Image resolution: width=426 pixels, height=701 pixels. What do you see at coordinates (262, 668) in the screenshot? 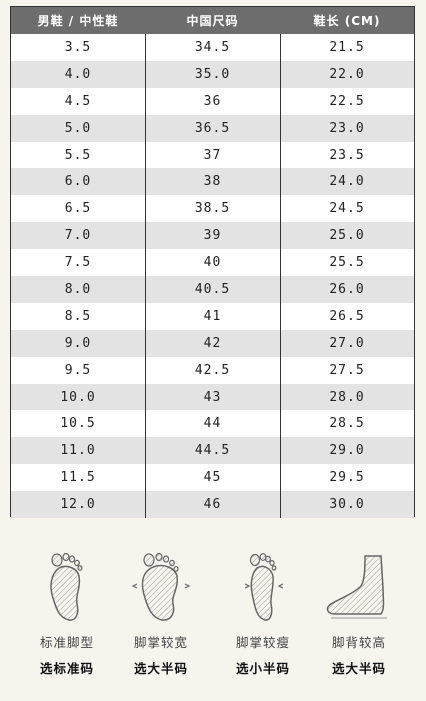
I see `size-advice: 选小半码` at bounding box center [262, 668].